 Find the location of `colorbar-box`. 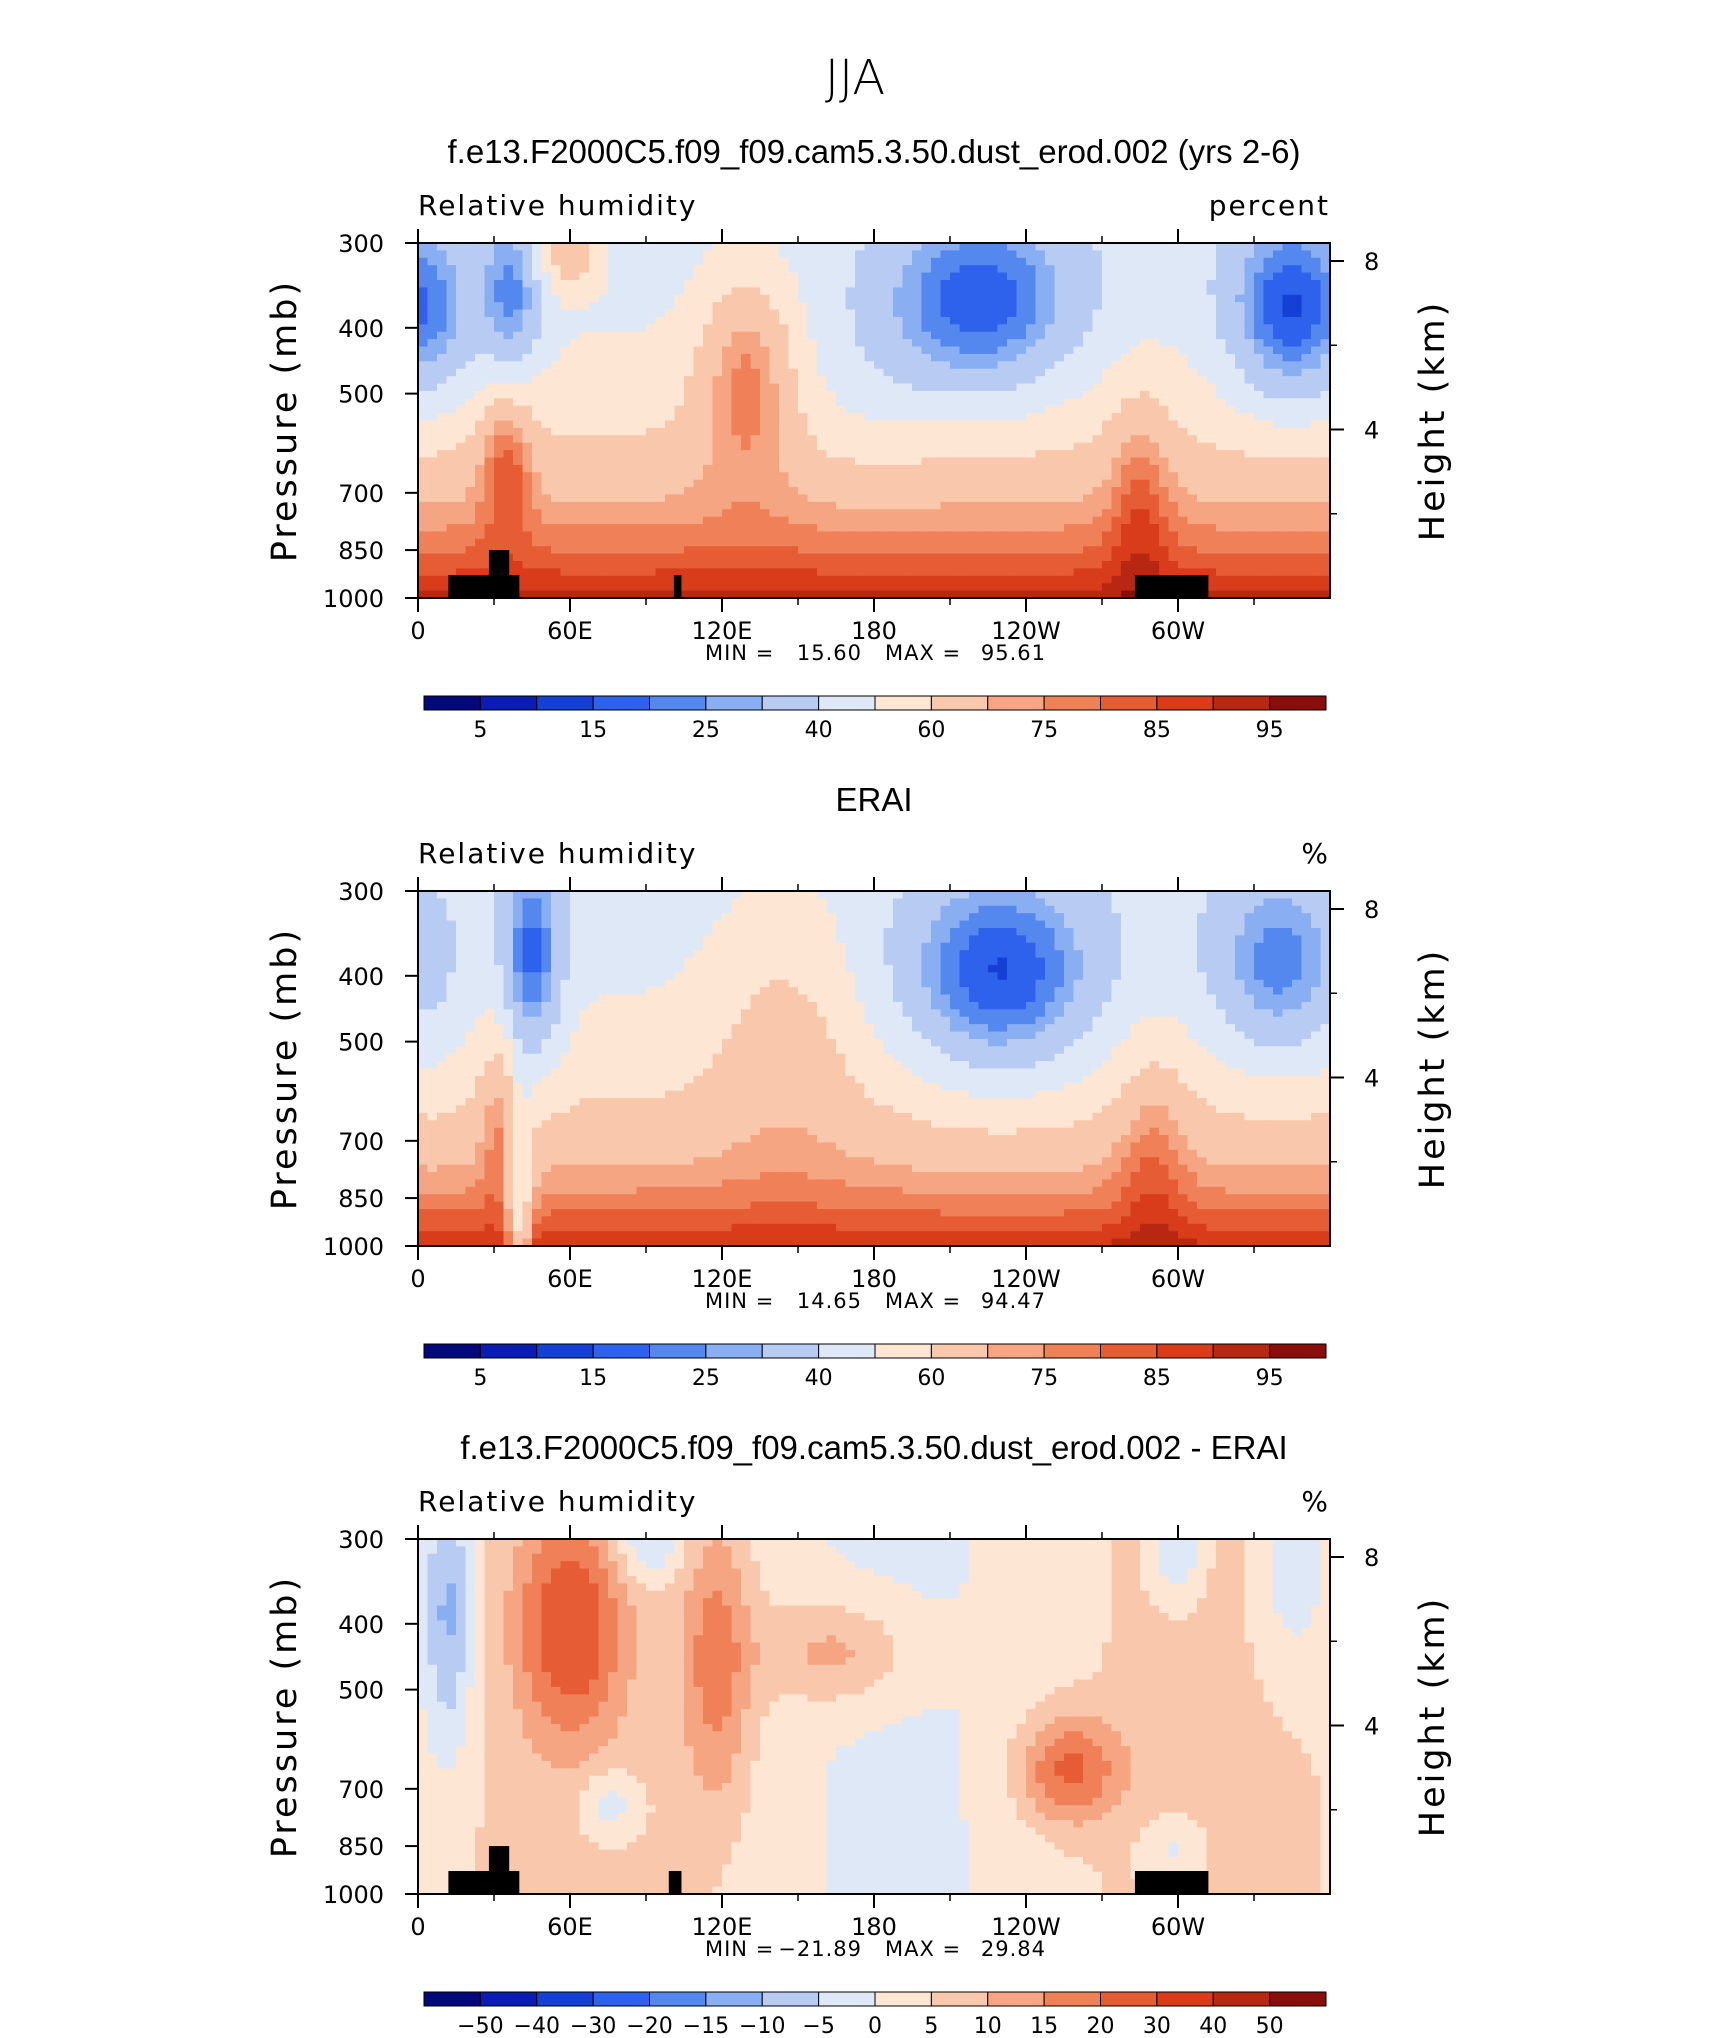

colorbar-box is located at coordinates (903, 703).